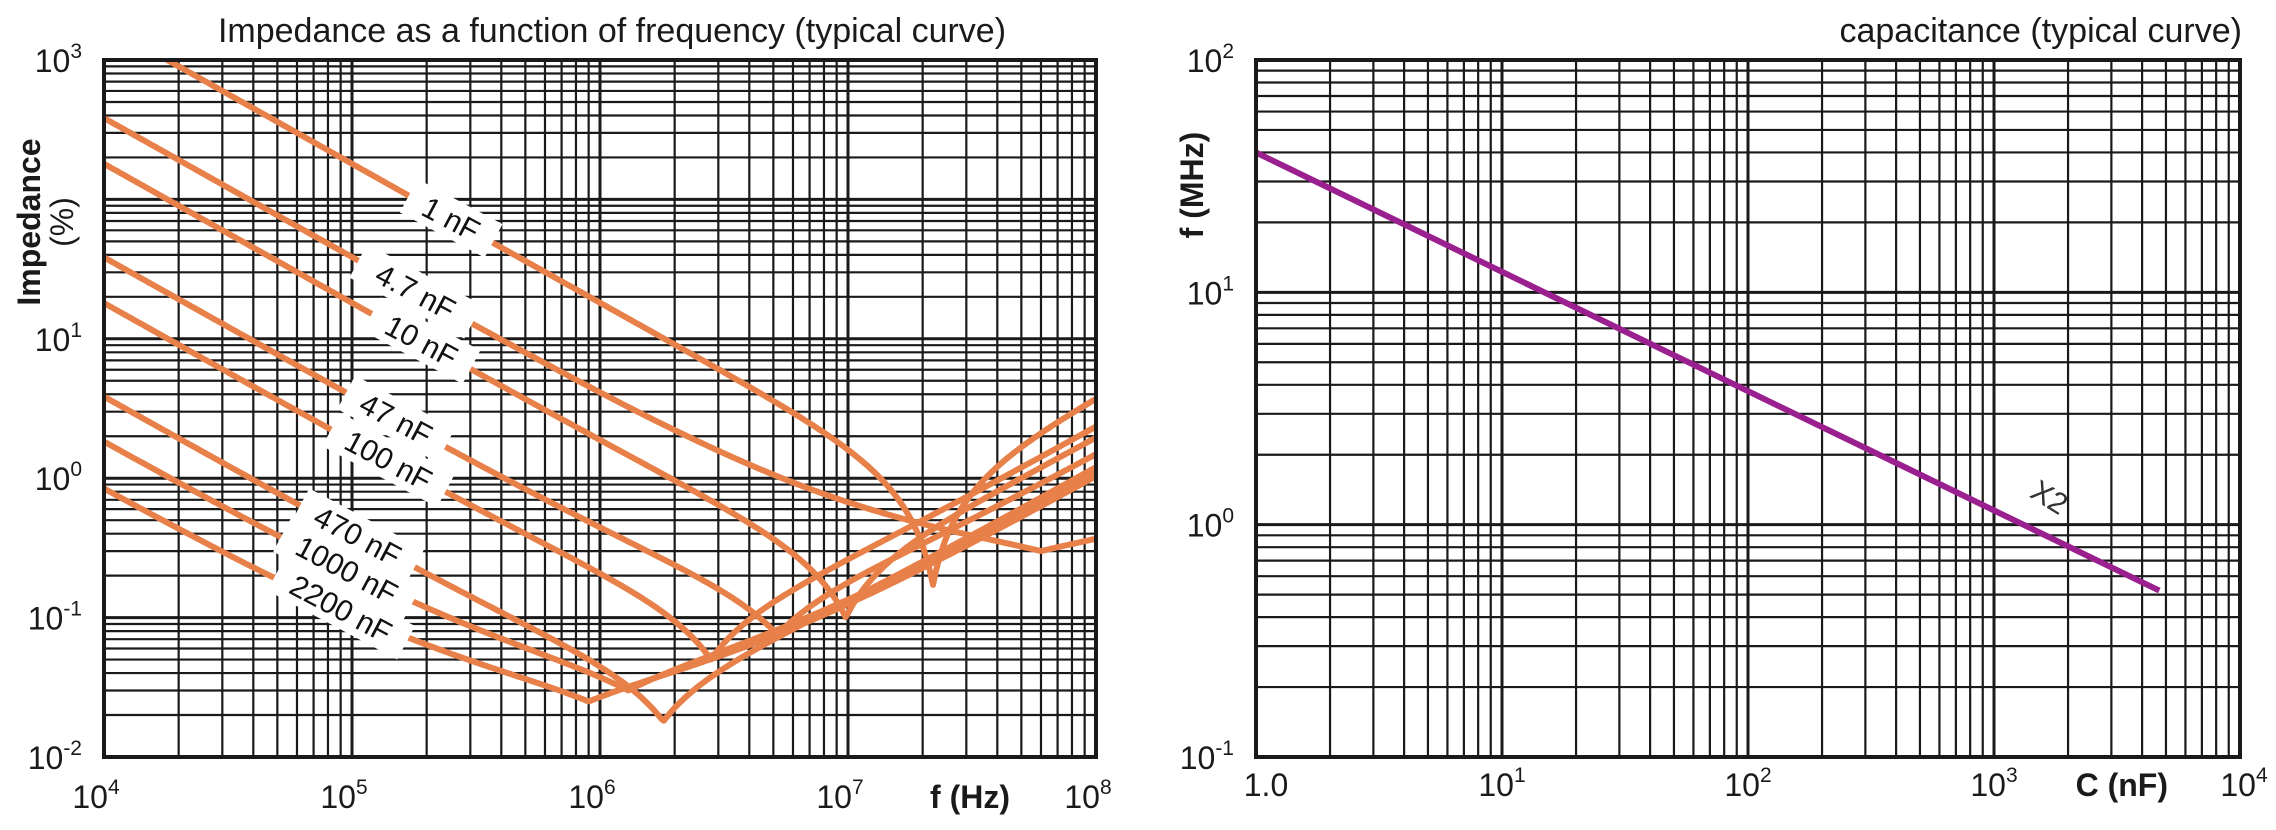 This screenshot has height=830, width=2276. Describe the element at coordinates (1210, 524) in the screenshot. I see `resonance-y-tick-label: 10⁰` at that location.